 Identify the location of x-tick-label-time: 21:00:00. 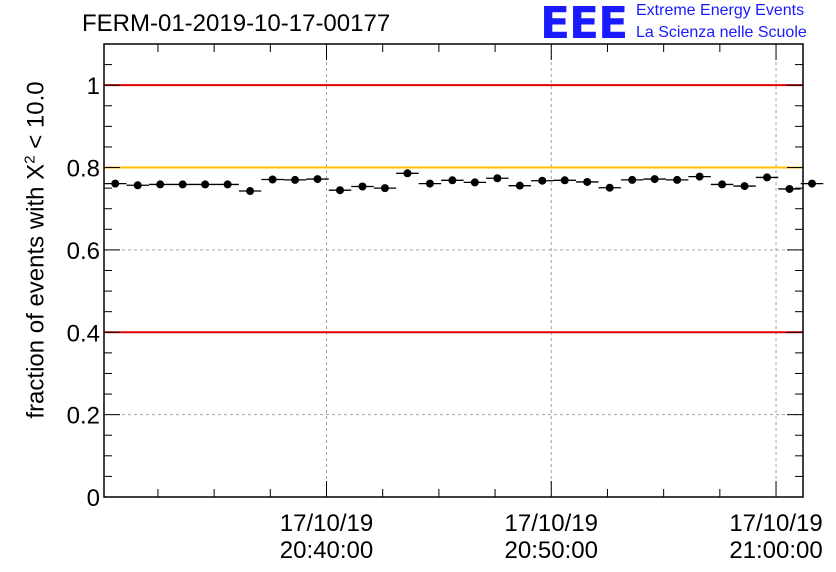
(775, 550).